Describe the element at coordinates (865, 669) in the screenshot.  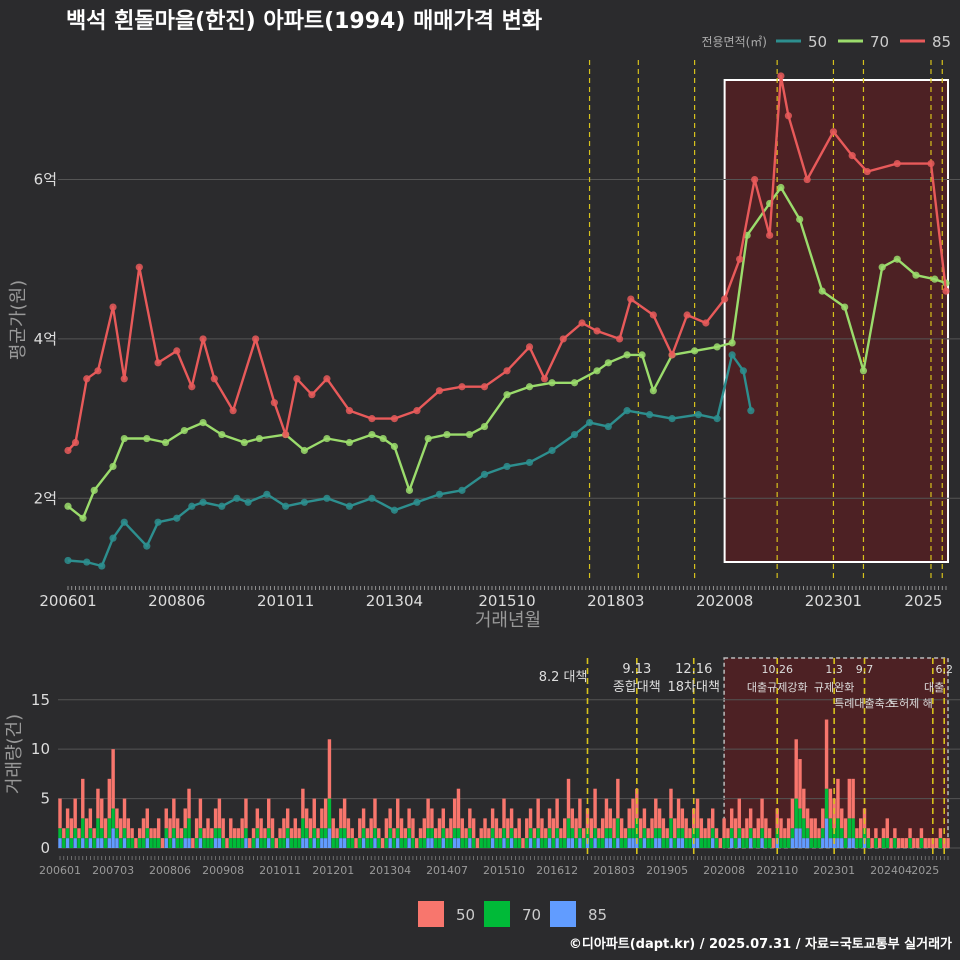
I see `event-date-label: 9.7` at that location.